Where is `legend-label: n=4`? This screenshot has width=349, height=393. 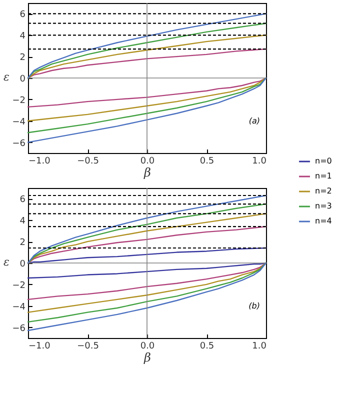 legend-label: n=4 is located at coordinates (323, 221).